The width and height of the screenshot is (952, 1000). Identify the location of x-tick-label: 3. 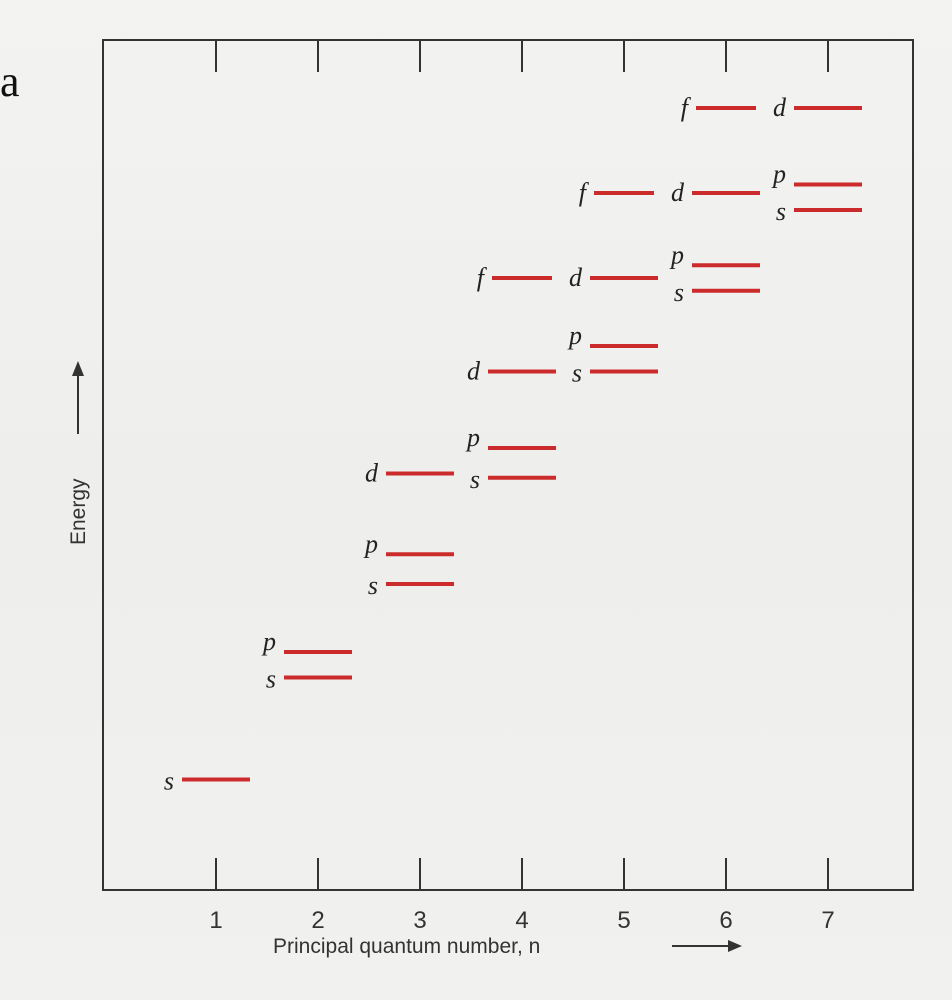
(419, 920).